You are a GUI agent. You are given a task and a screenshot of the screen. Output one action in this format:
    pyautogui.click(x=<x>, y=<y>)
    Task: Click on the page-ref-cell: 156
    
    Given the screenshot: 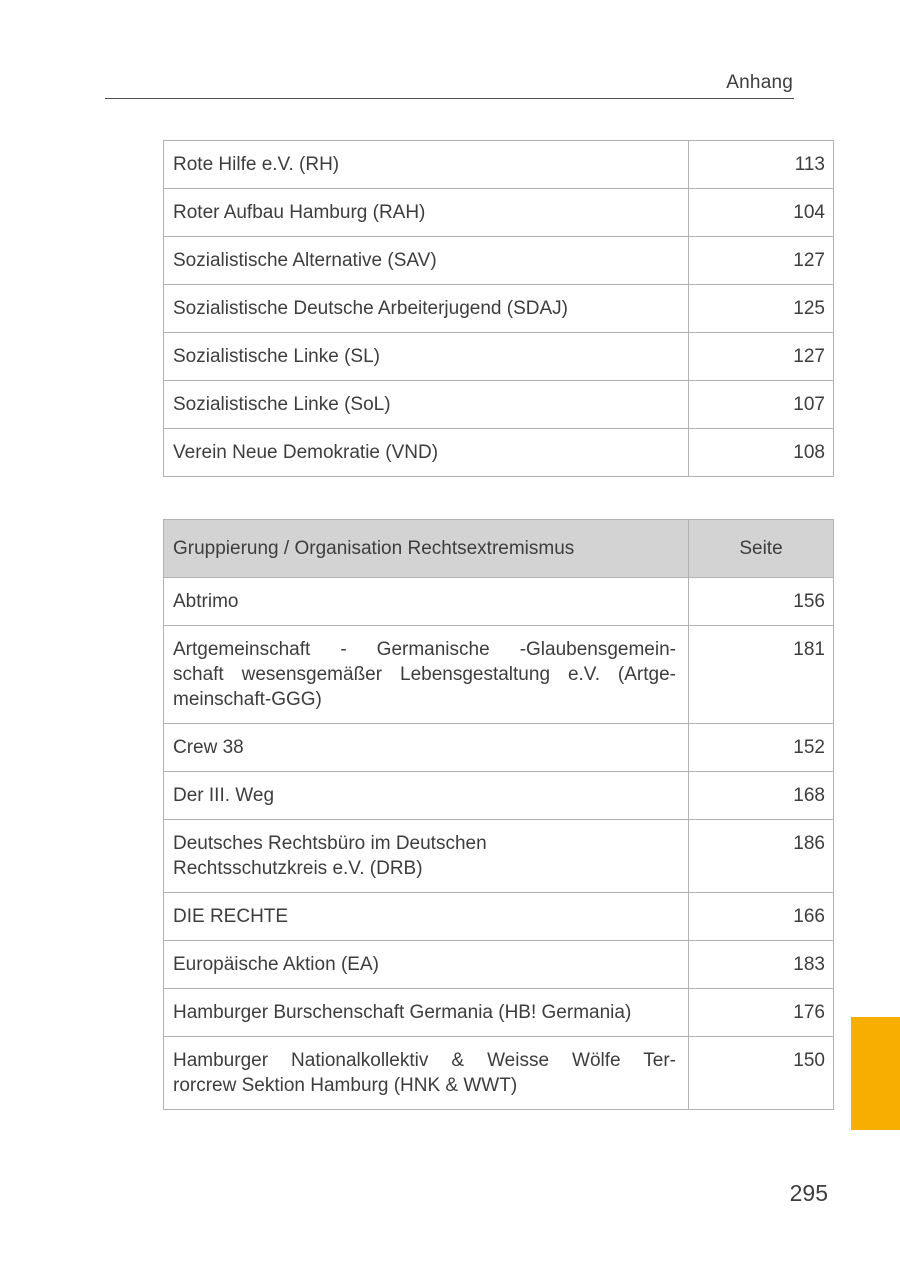 What is the action you would take?
    pyautogui.click(x=761, y=601)
    